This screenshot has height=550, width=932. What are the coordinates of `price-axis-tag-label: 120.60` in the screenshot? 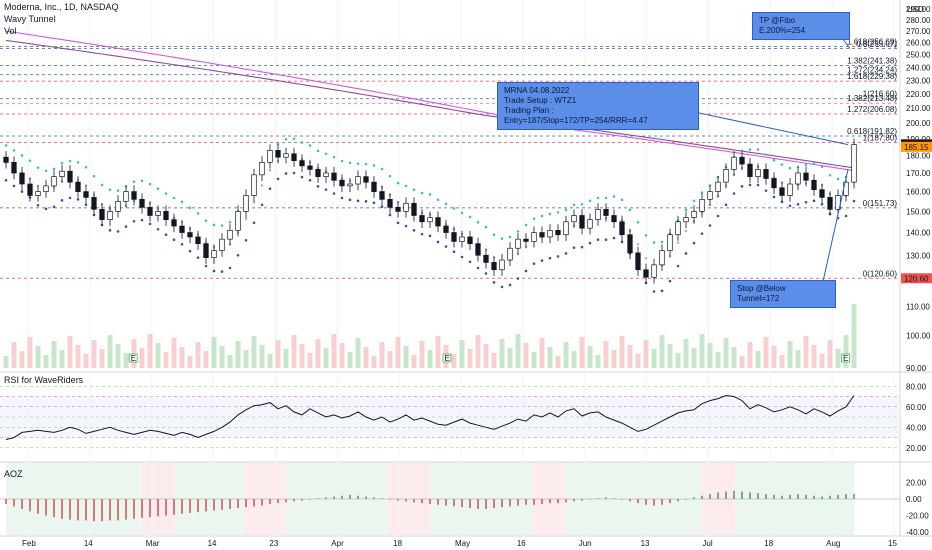 It's located at (916, 278).